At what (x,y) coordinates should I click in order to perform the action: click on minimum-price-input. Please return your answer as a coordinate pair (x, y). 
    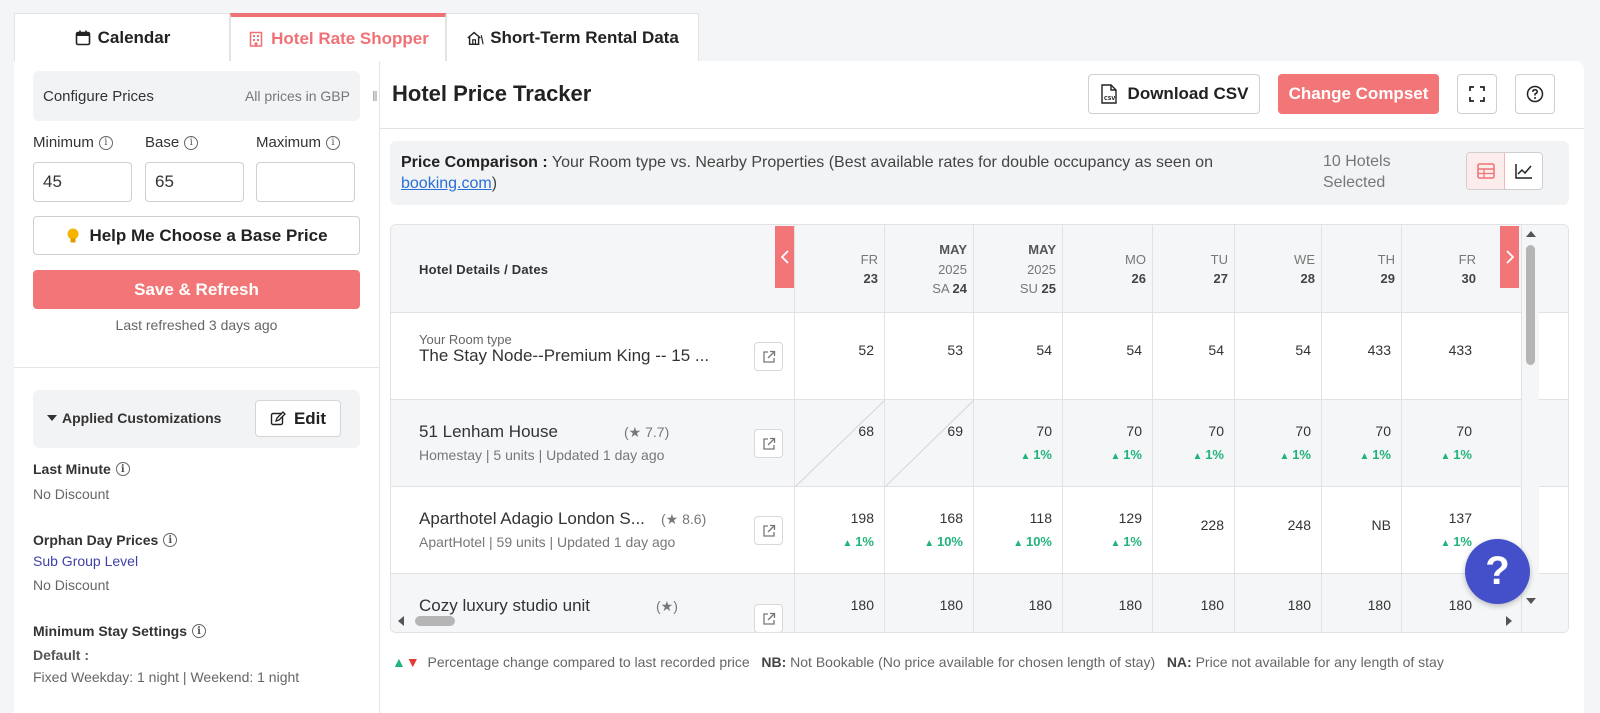
    Looking at the image, I should click on (82, 182).